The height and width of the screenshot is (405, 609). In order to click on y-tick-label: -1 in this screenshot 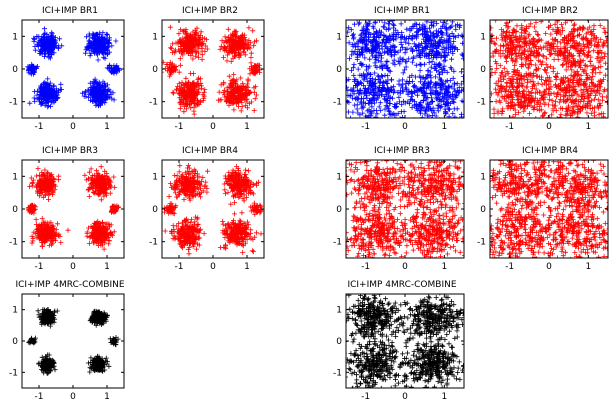, I will do `click(481, 103)`.